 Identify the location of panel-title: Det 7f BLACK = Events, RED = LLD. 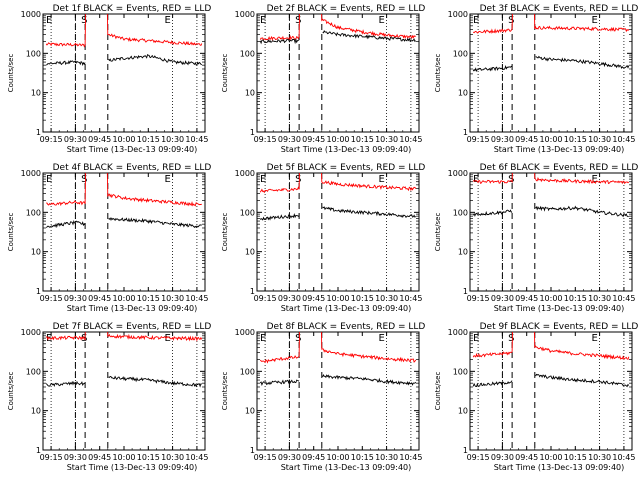
(132, 327).